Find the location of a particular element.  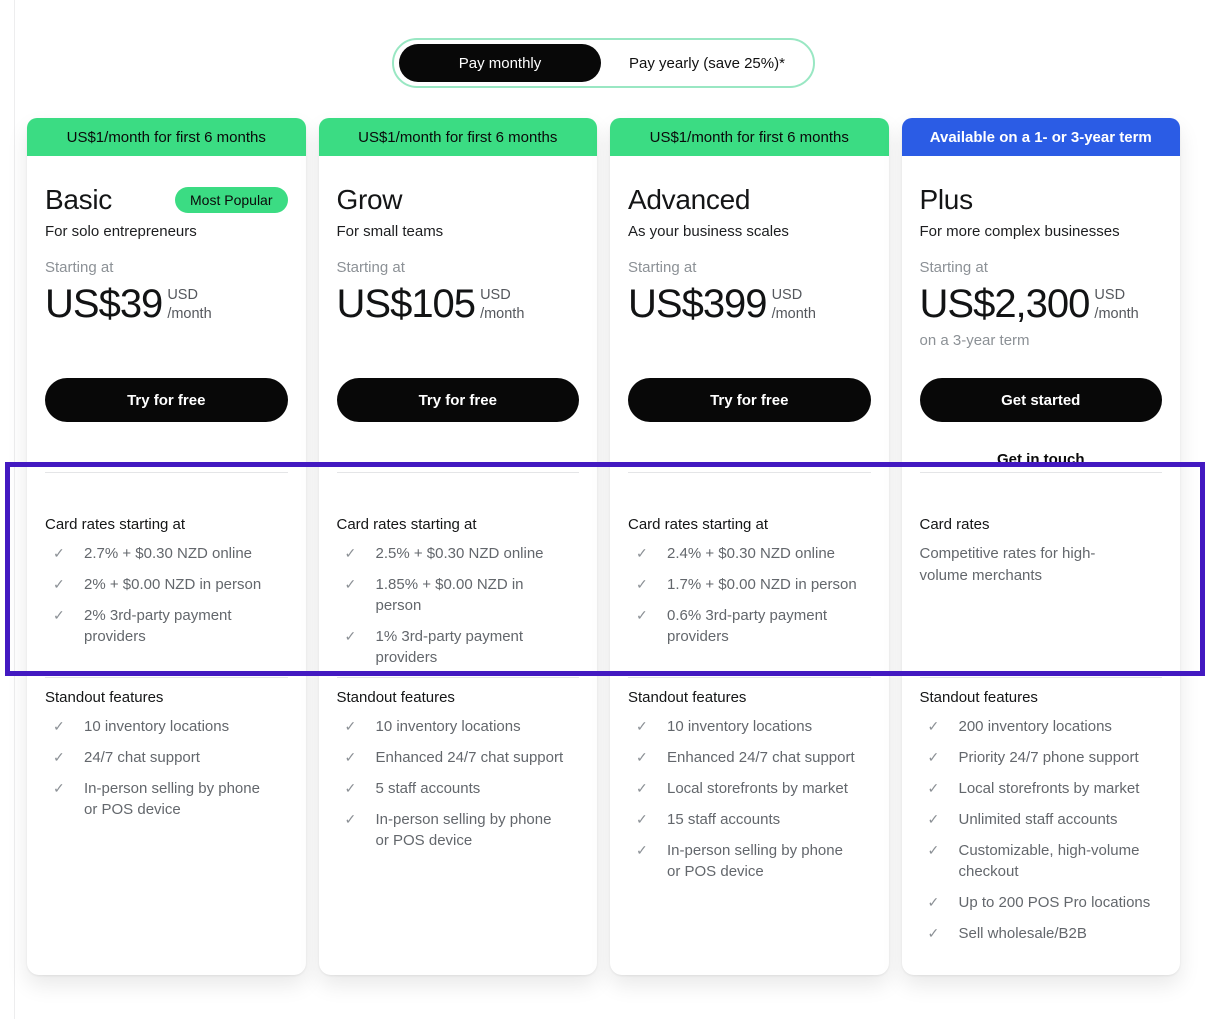

feature-item: ✓ Priority 24/7 phone support is located at coordinates (1033, 757).